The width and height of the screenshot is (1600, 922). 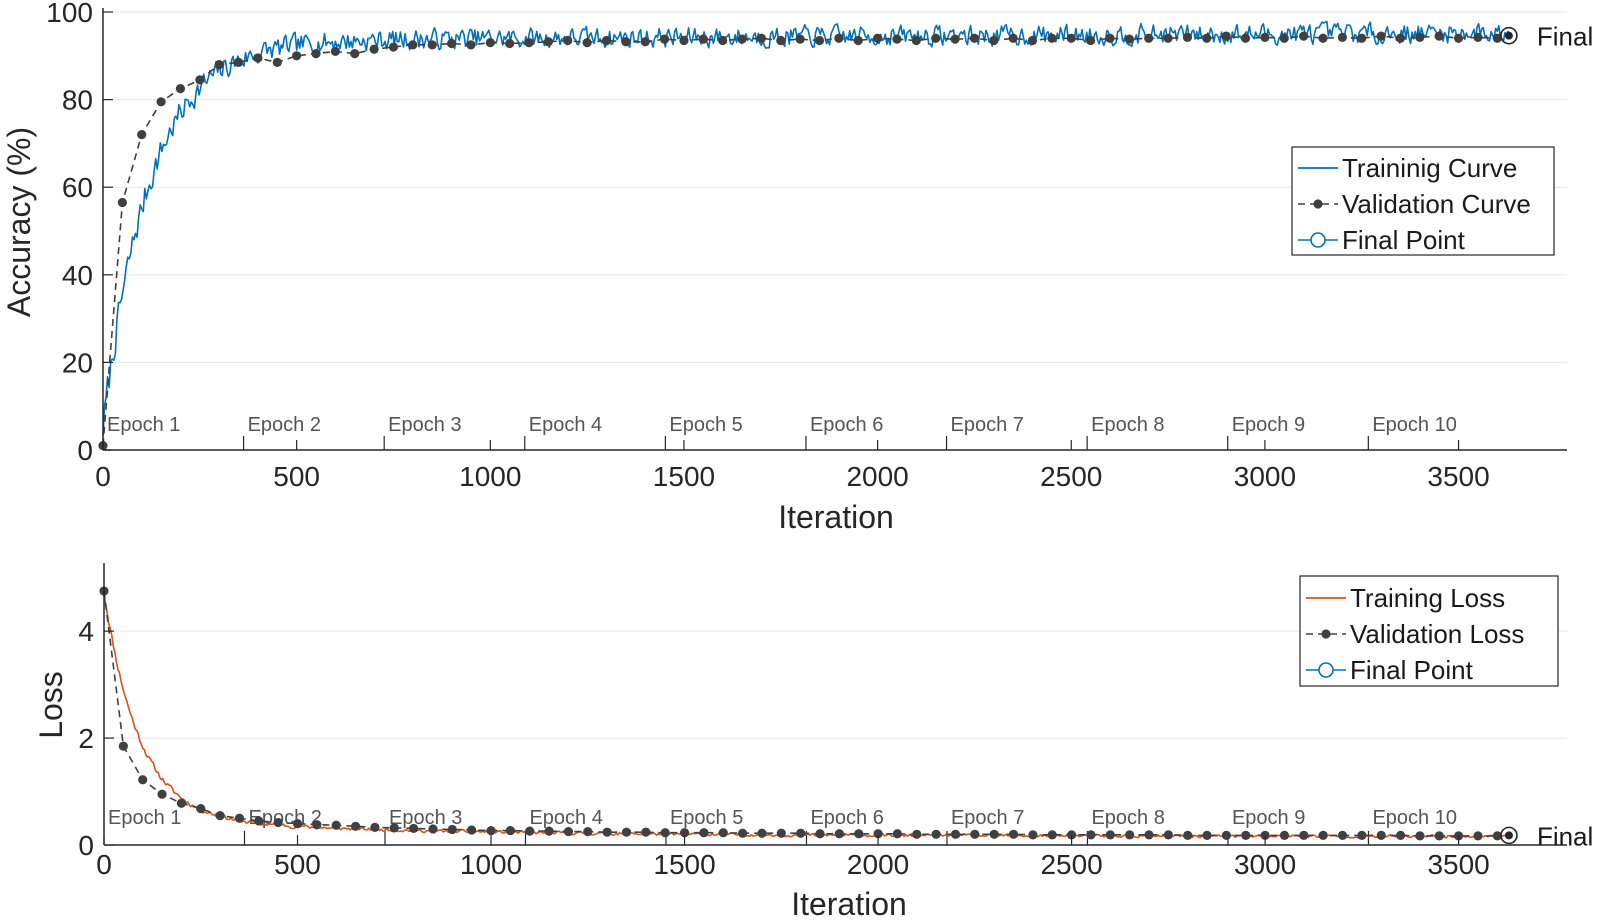 What do you see at coordinates (86, 738) in the screenshot?
I see `y-tick-label: 2` at bounding box center [86, 738].